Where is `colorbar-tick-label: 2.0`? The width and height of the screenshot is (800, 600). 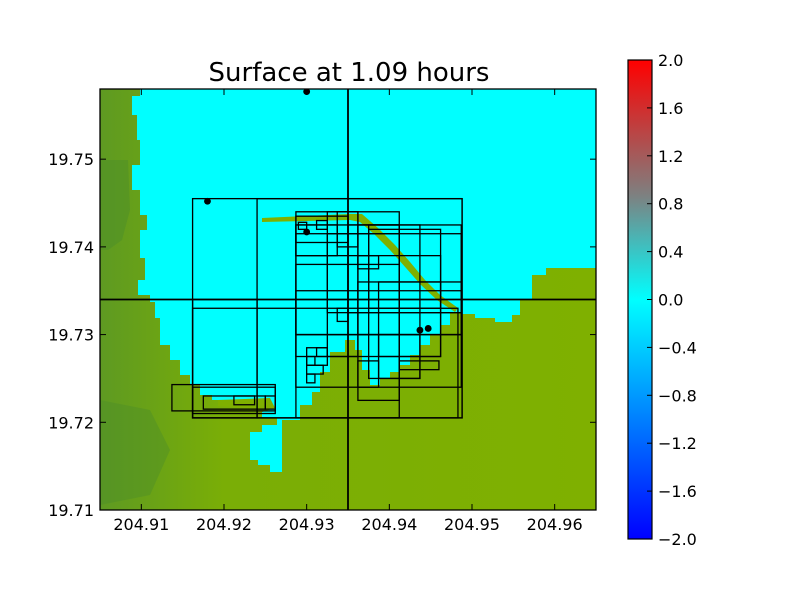 colorbar-tick-label: 2.0 is located at coordinates (670, 60).